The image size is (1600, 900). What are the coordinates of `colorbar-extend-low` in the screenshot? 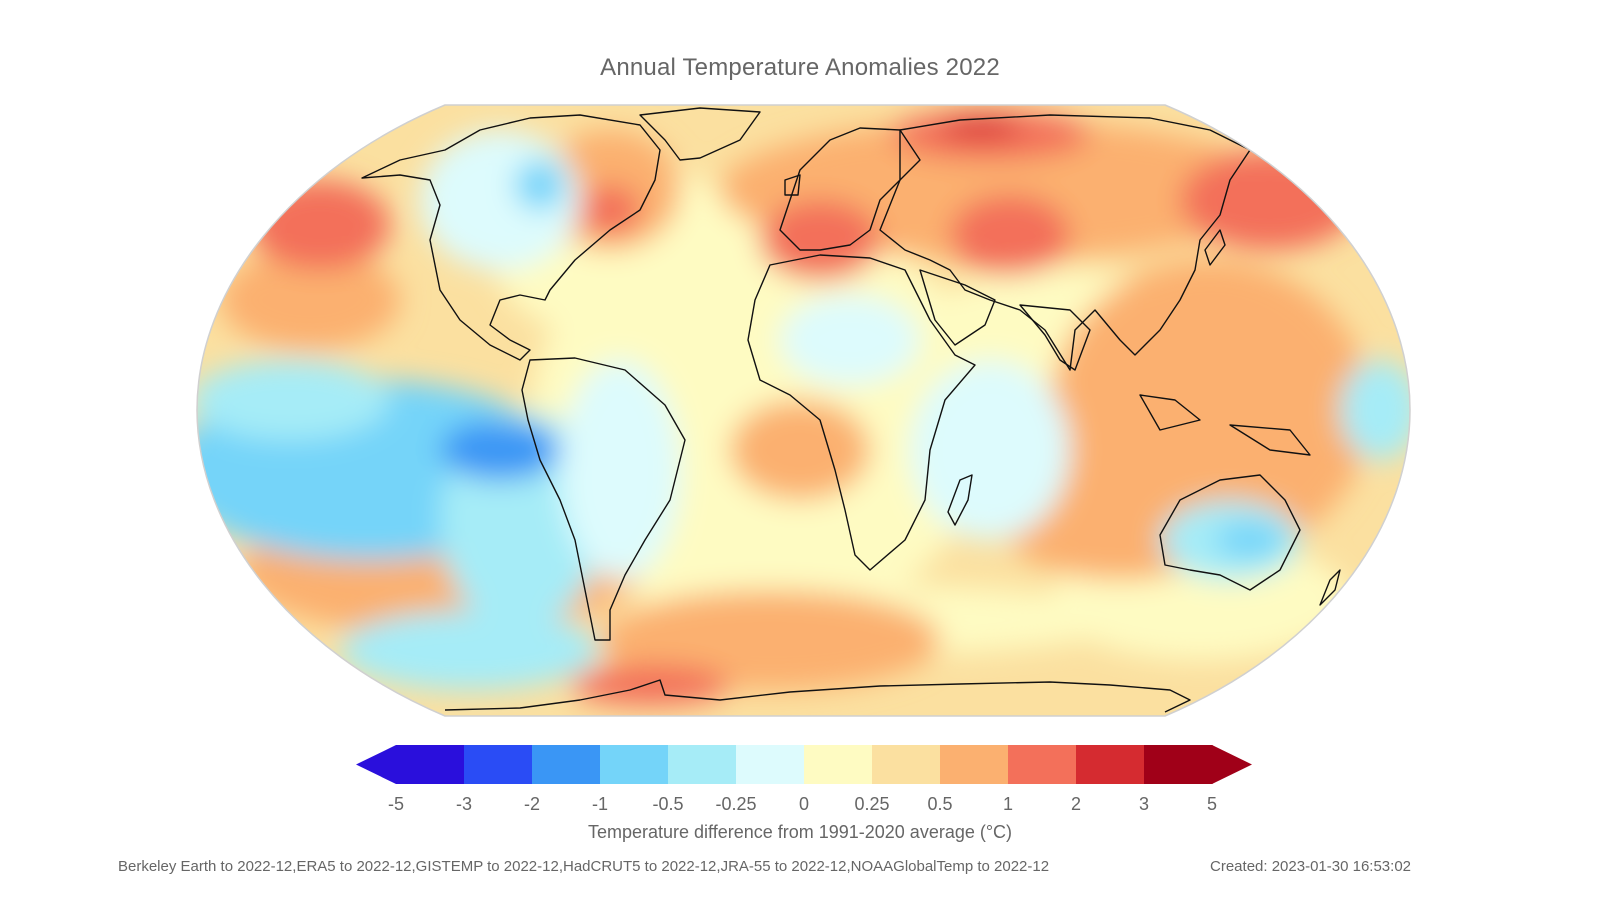 It's located at (376, 764).